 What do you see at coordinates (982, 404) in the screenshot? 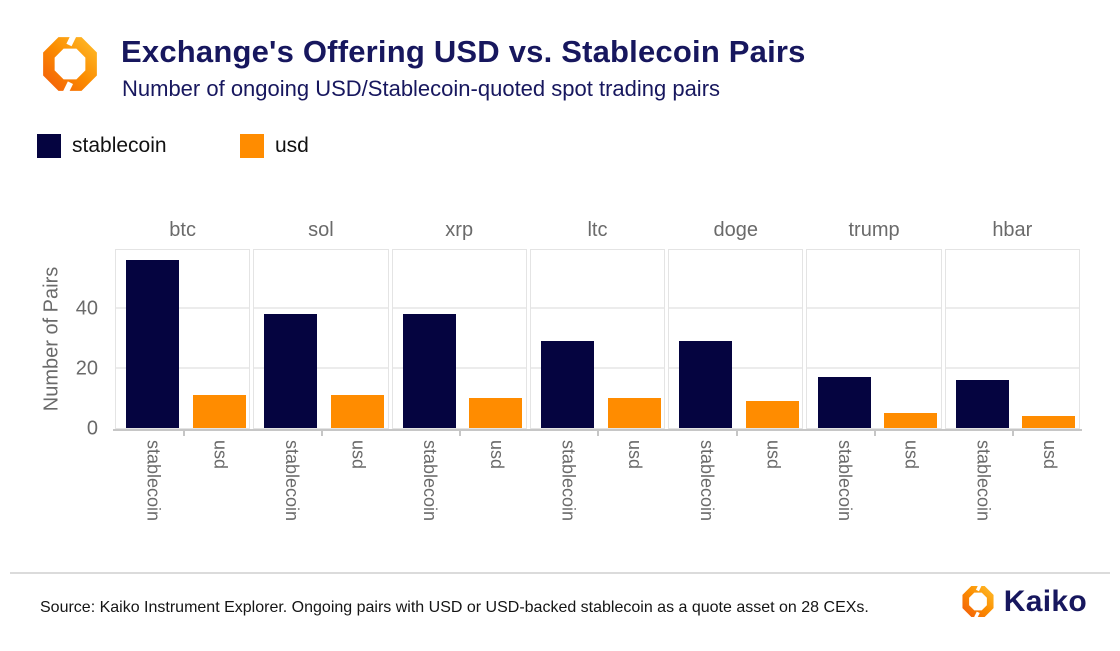
I see `bar-stablecoin-hbar` at bounding box center [982, 404].